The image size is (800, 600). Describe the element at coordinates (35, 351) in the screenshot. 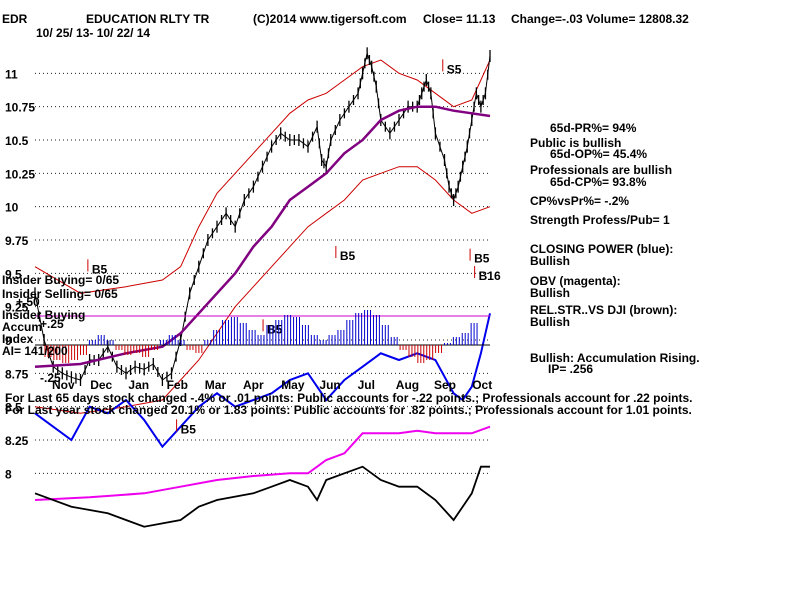

I see `ai-value: AI= 141/200` at that location.